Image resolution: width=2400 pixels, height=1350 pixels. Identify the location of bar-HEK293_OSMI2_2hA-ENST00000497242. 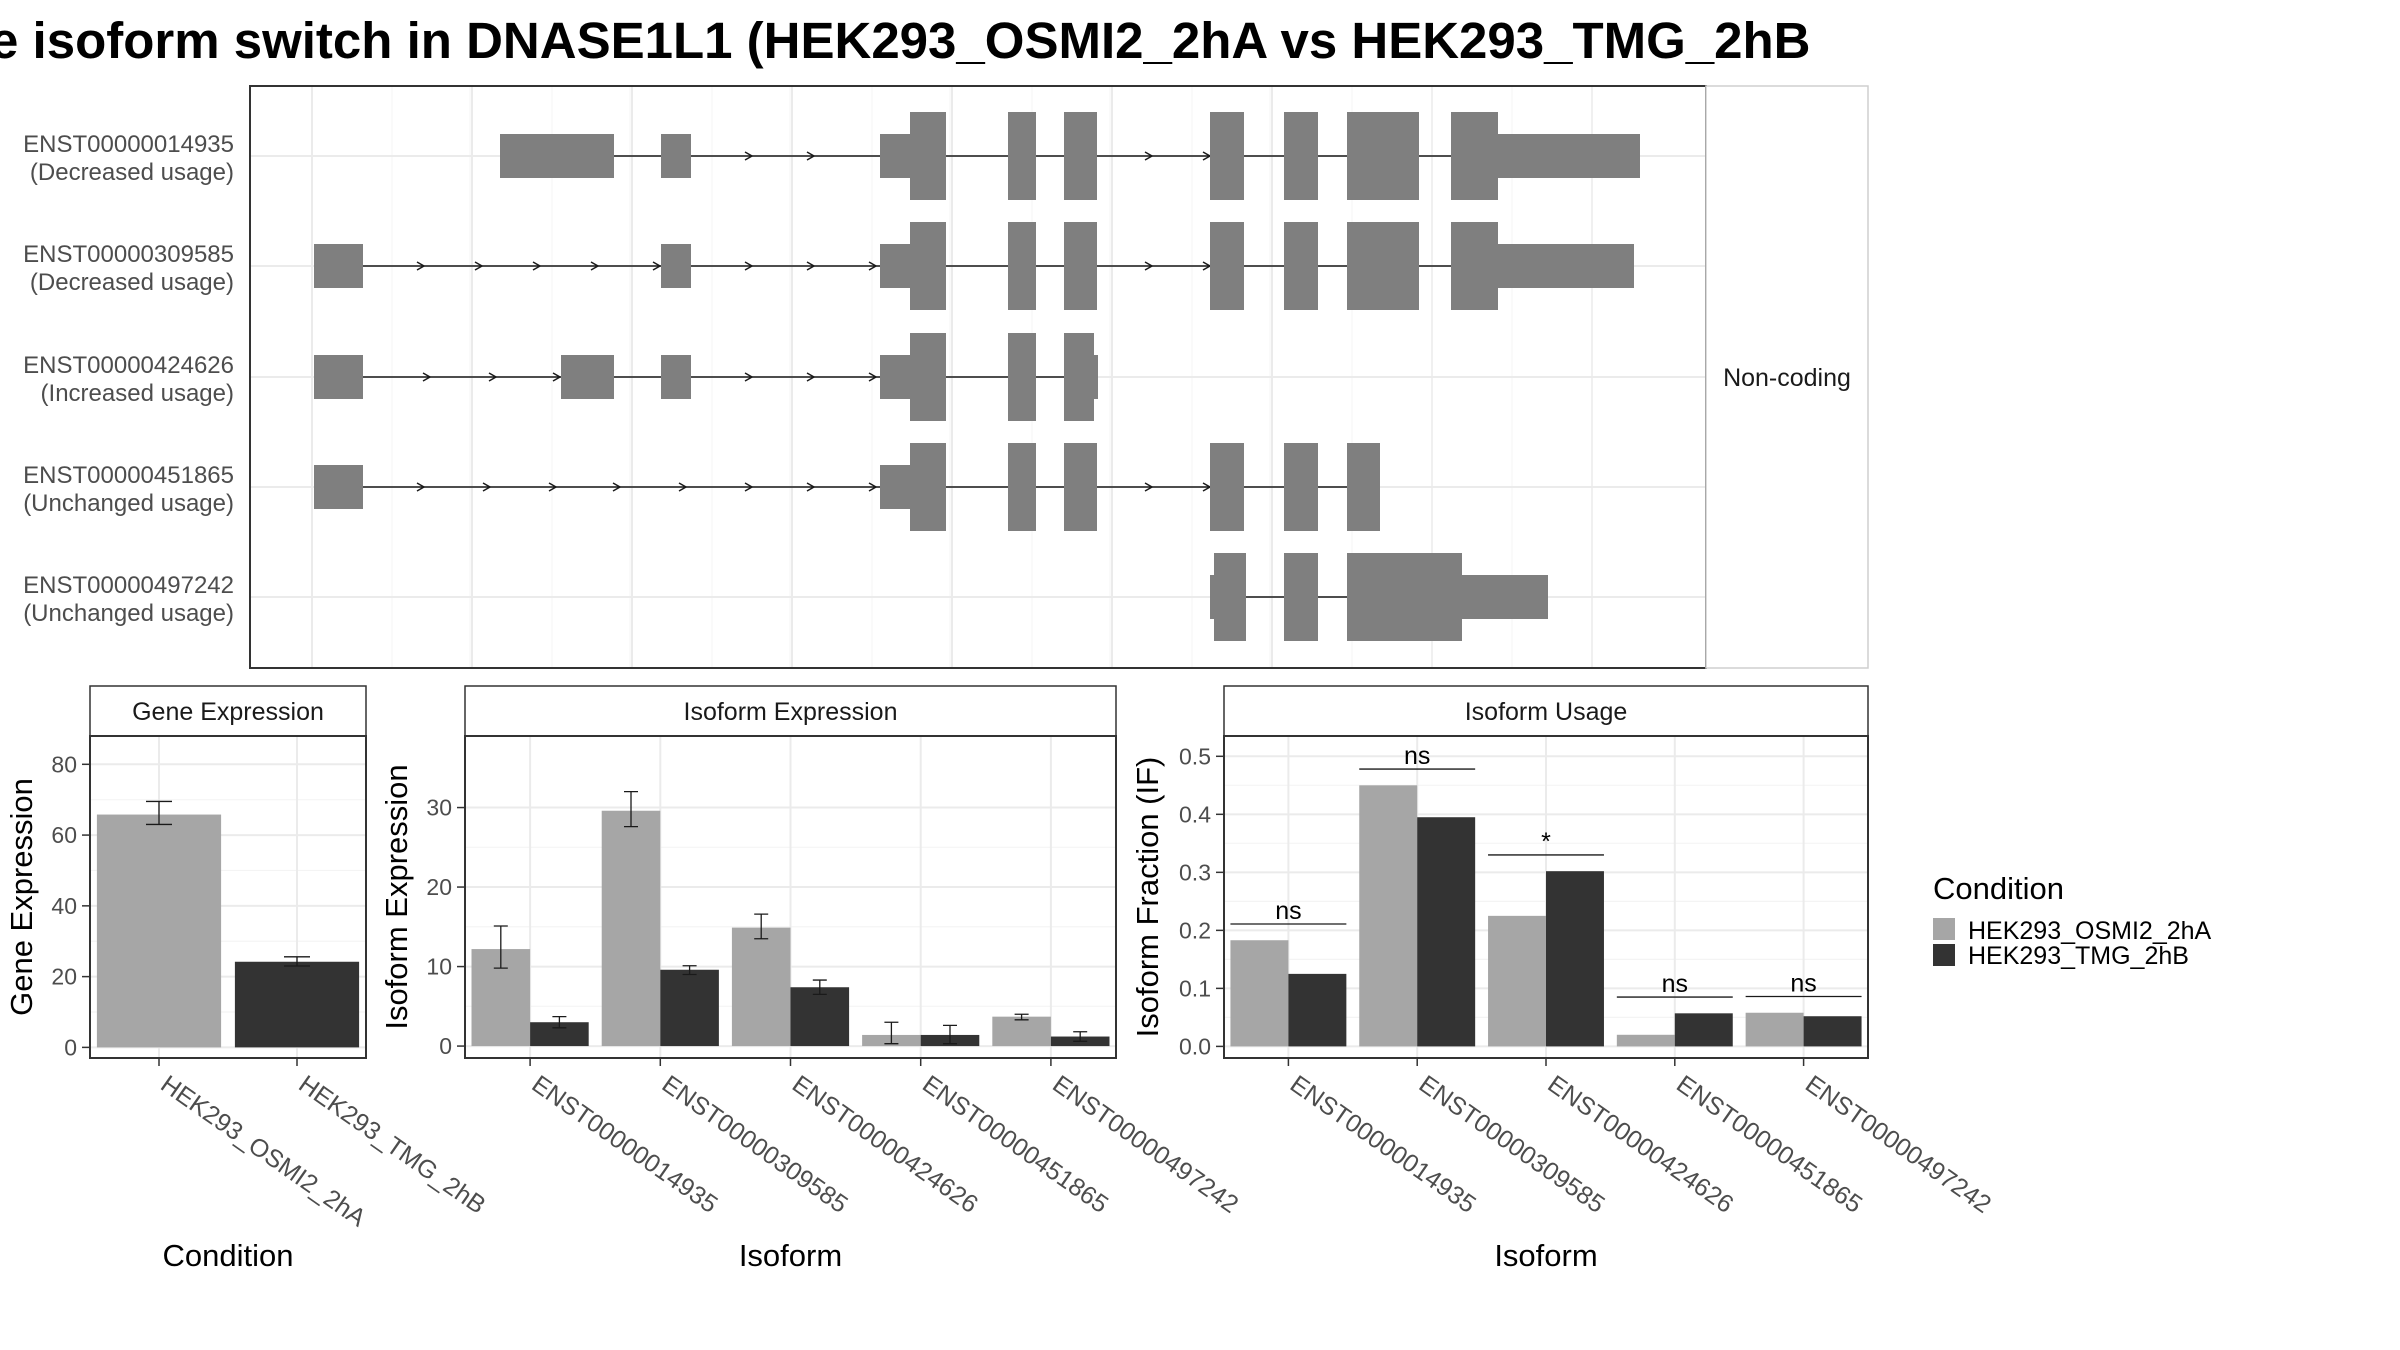
(1021, 1031).